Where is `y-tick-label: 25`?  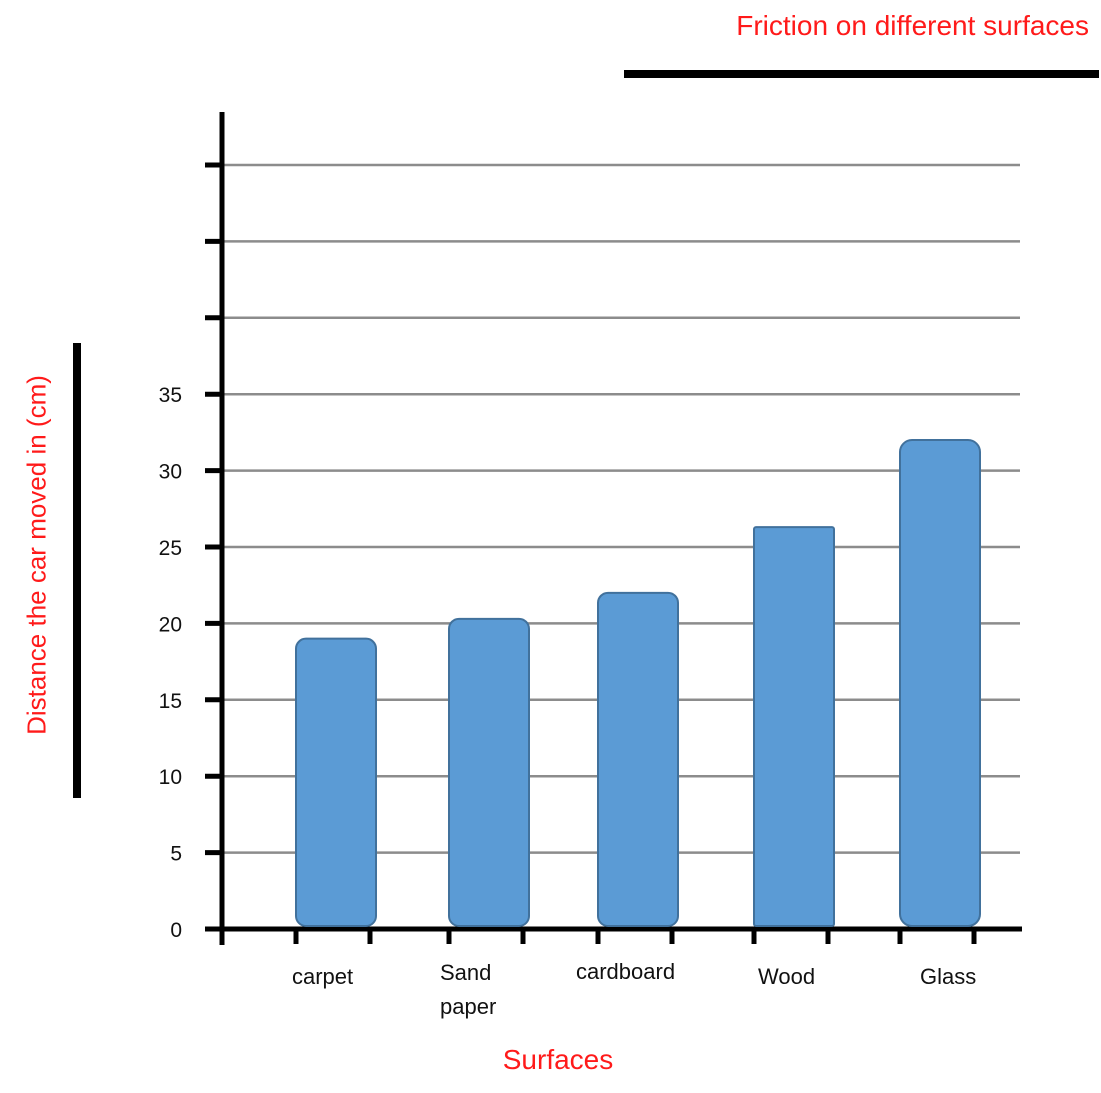 y-tick-label: 25 is located at coordinates (170, 548).